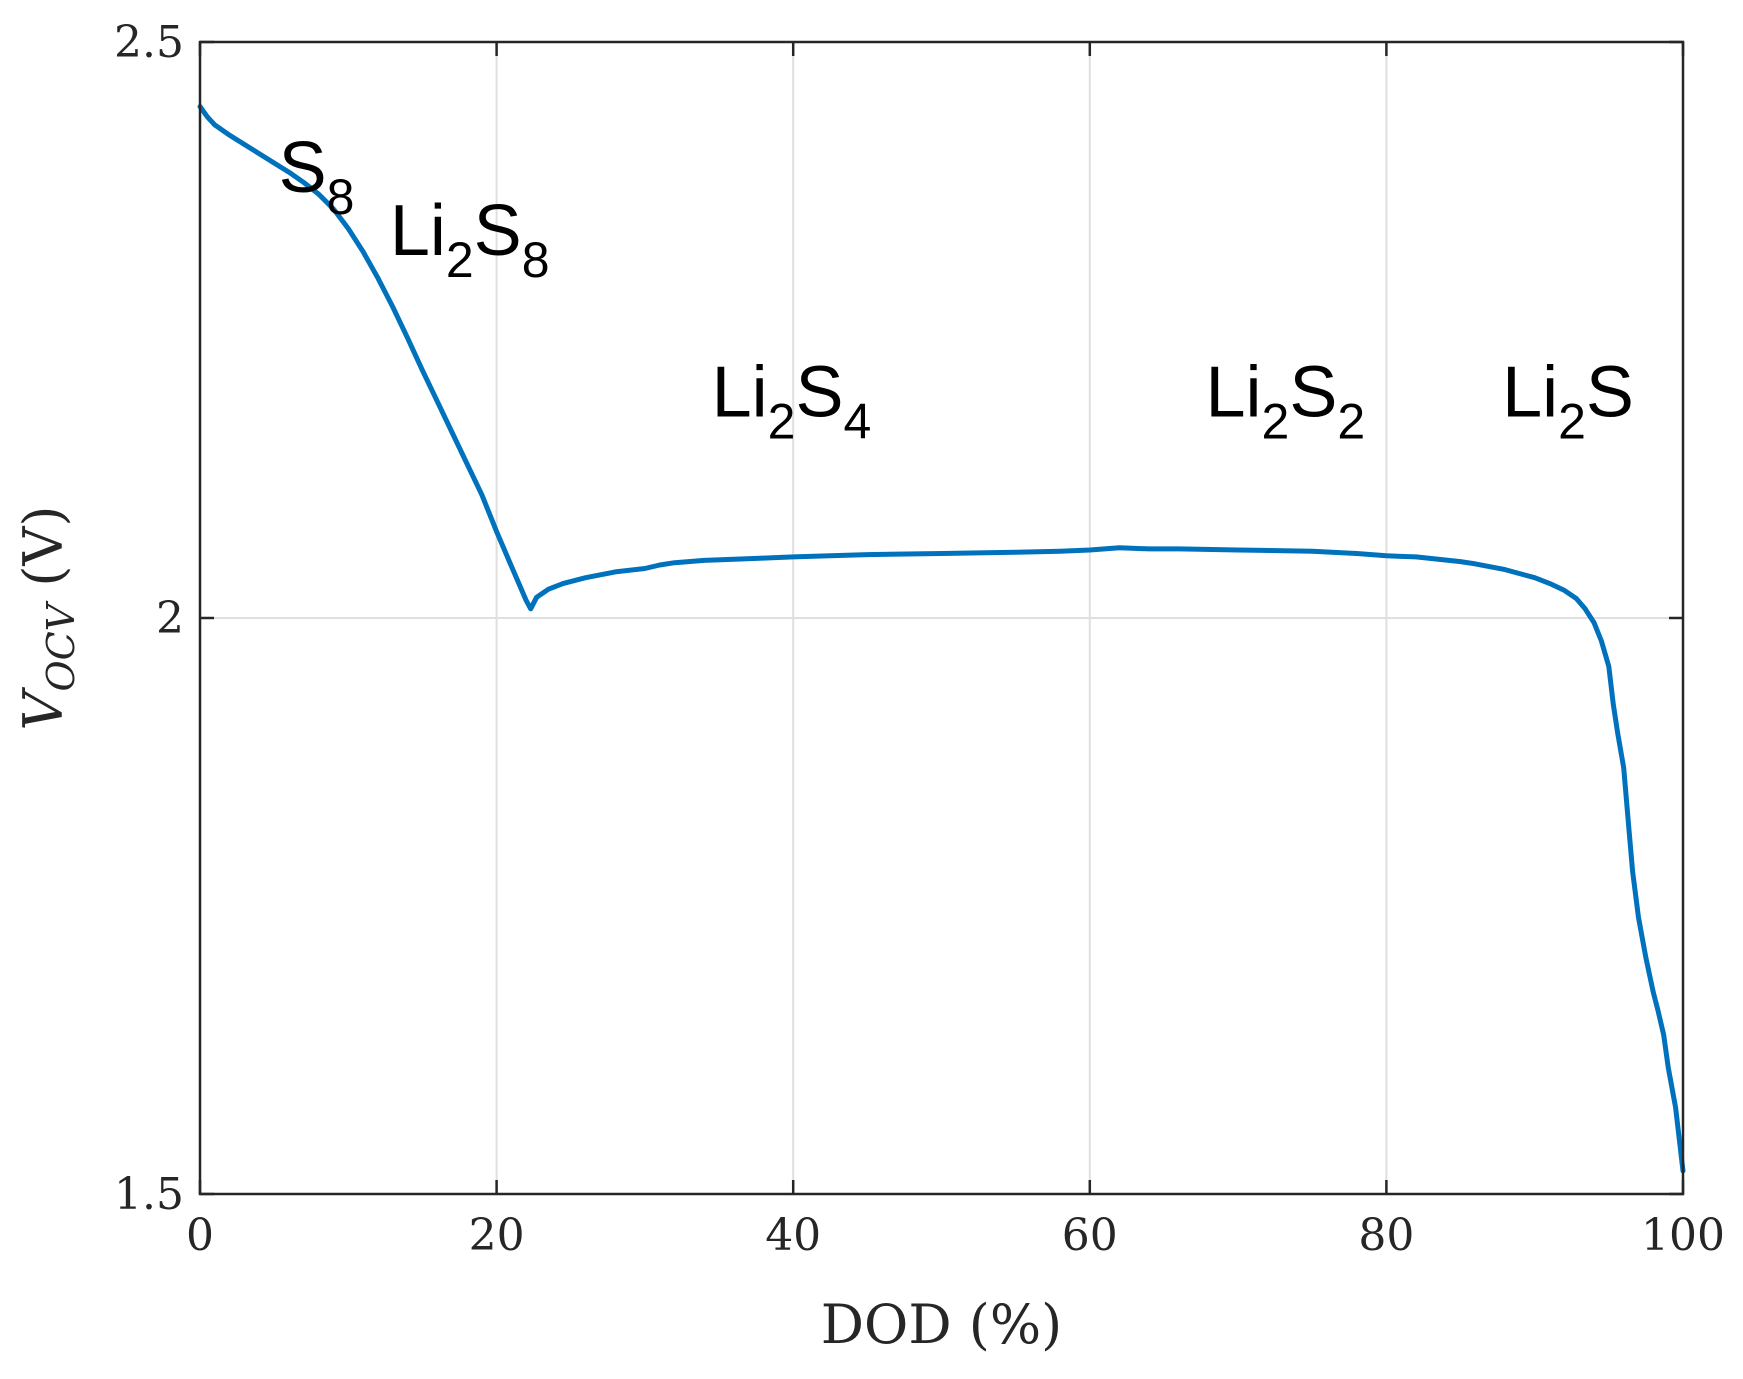  I want to click on x-tick-label: 40, so click(793, 1235).